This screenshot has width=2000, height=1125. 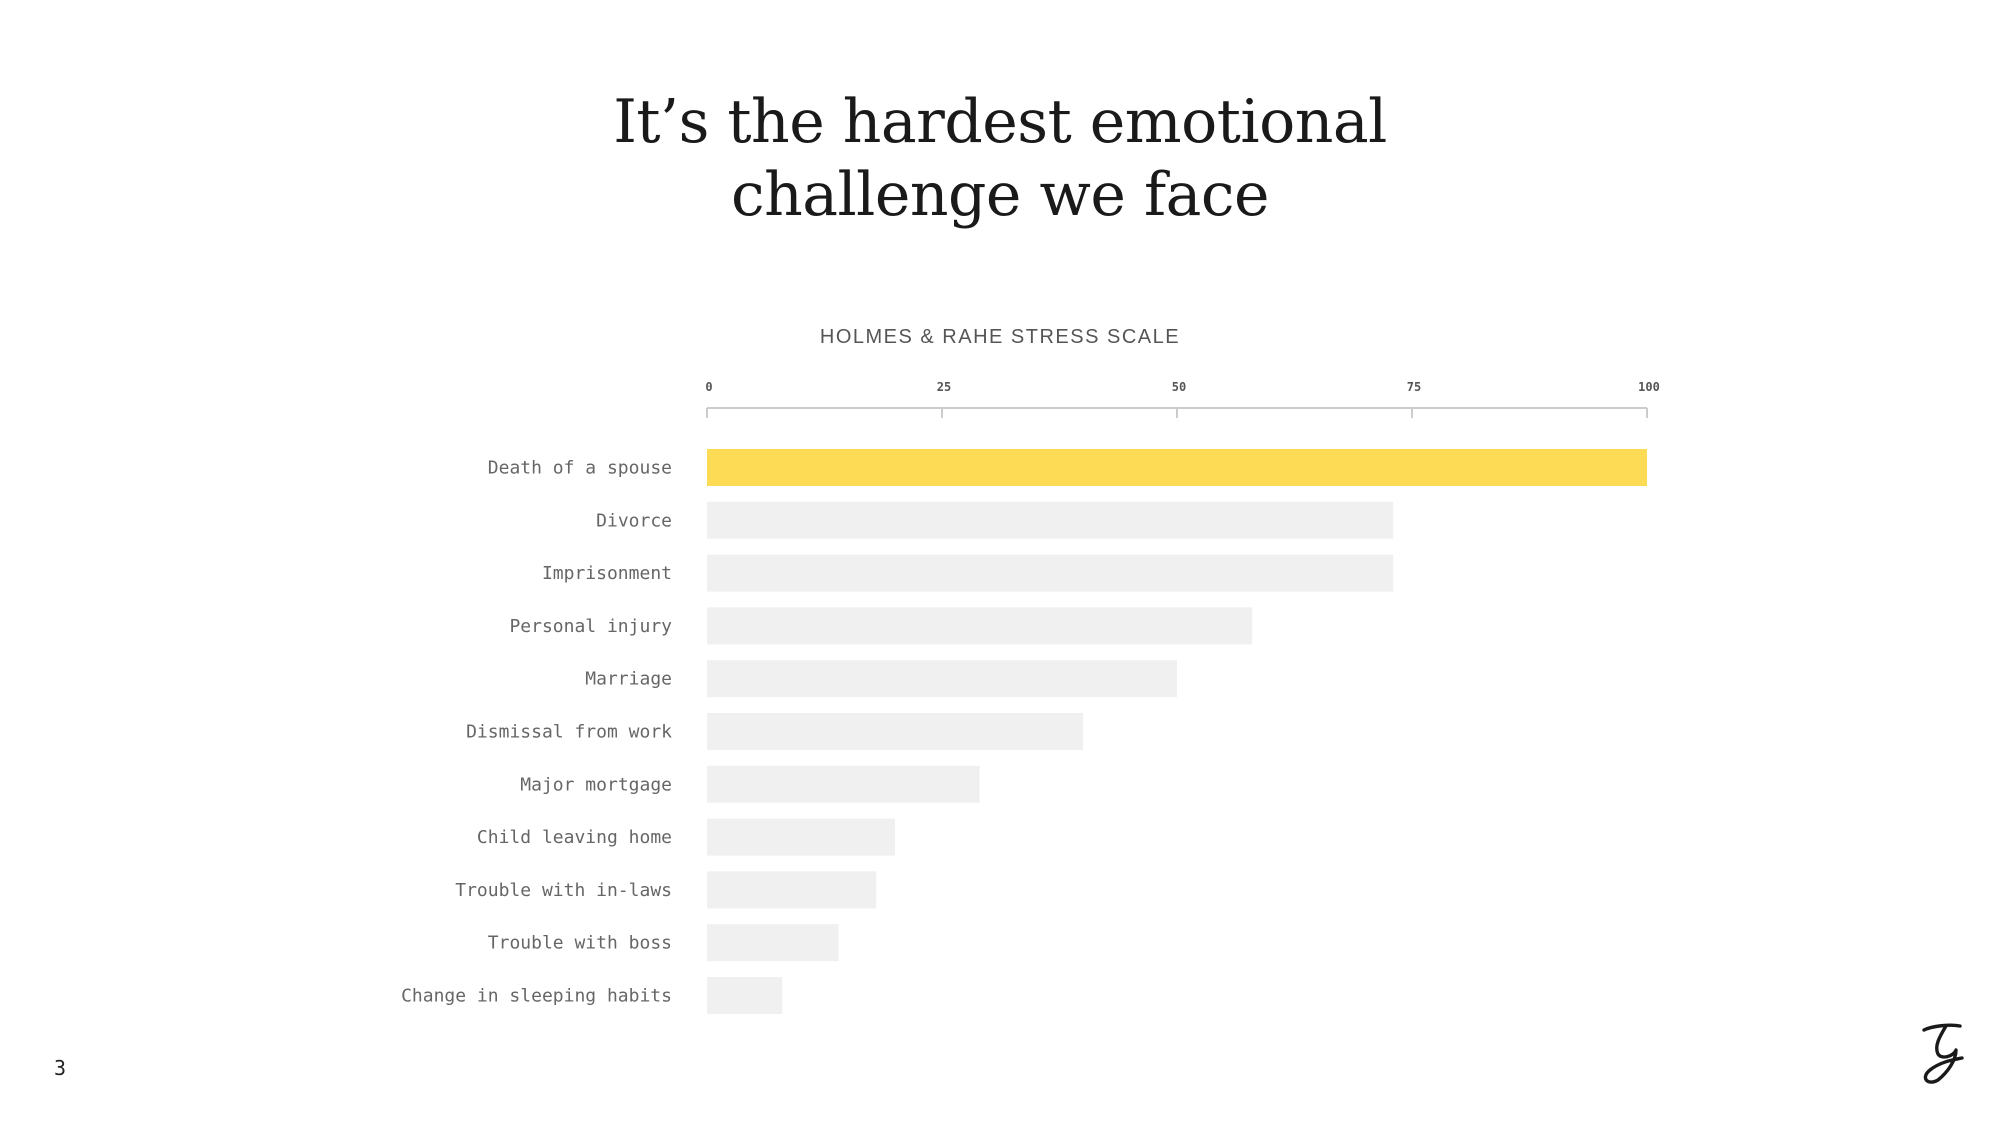 What do you see at coordinates (1179, 387) in the screenshot?
I see `x-tick-label: 50` at bounding box center [1179, 387].